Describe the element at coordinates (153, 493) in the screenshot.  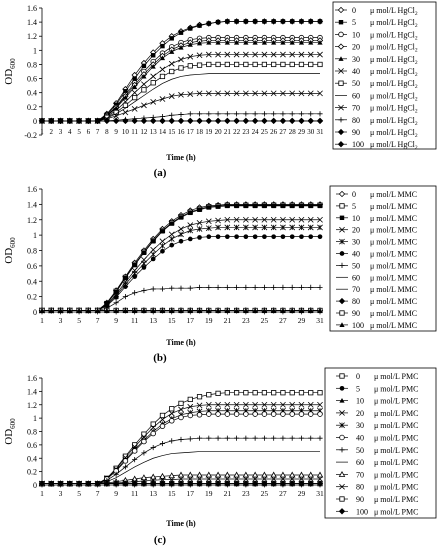
I see `x-tick-label: 13` at that location.